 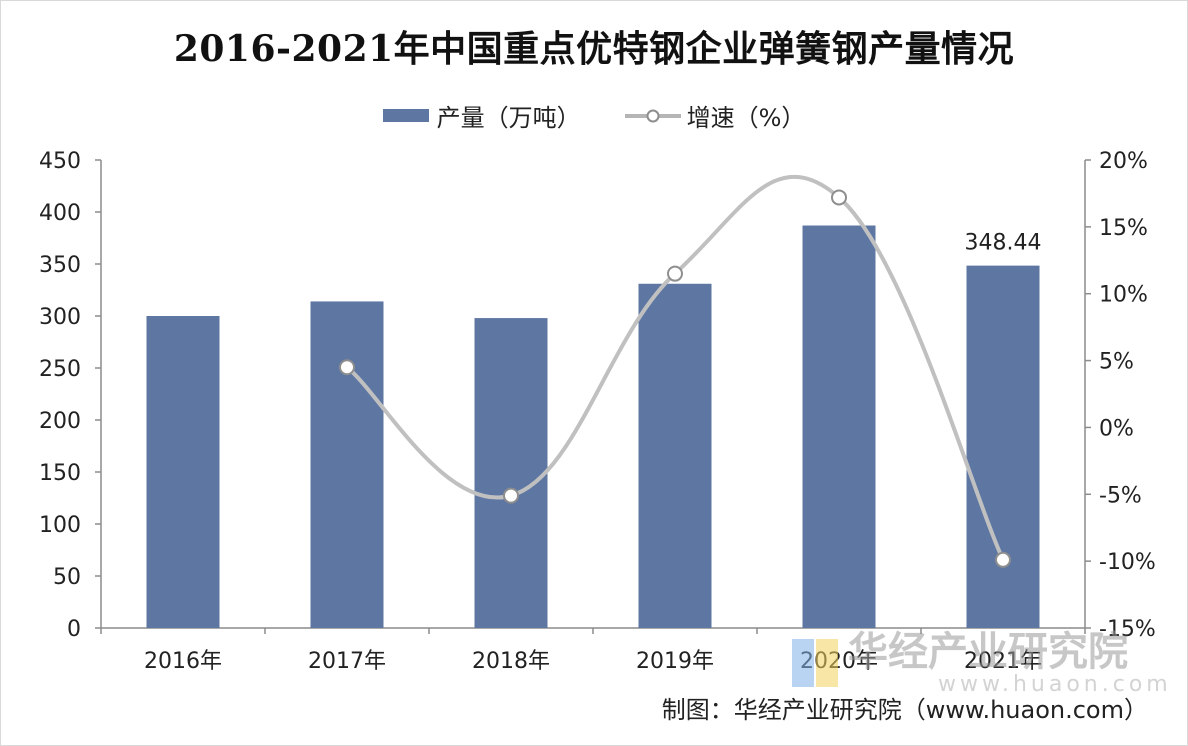 I want to click on legend-item-production: 产量（万吨）, so click(x=481, y=115).